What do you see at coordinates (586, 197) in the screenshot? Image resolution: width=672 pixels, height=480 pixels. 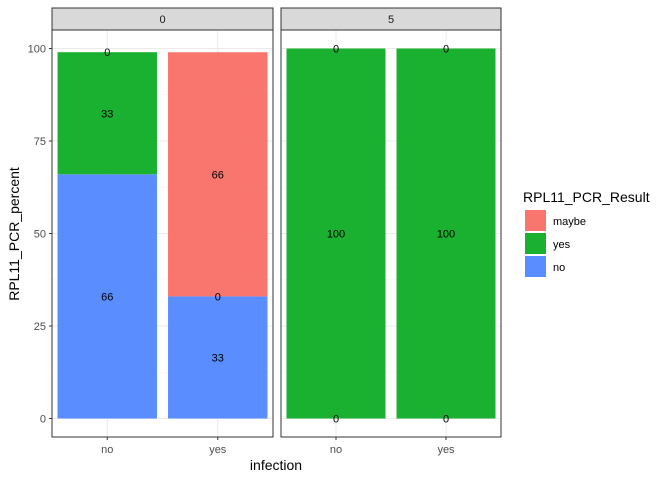 I see `legend-title: RPL11_PCR_Result` at bounding box center [586, 197].